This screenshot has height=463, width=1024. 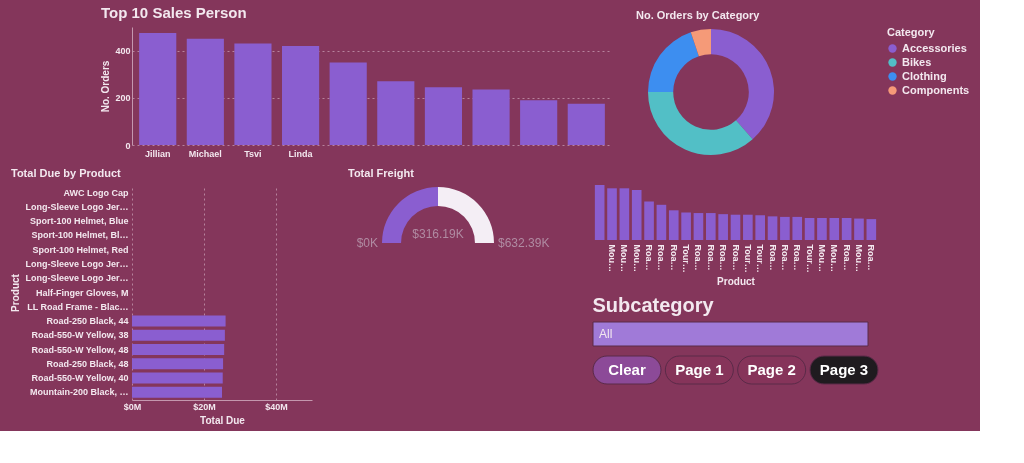 I want to click on legend-label: Accessories, so click(x=934, y=47).